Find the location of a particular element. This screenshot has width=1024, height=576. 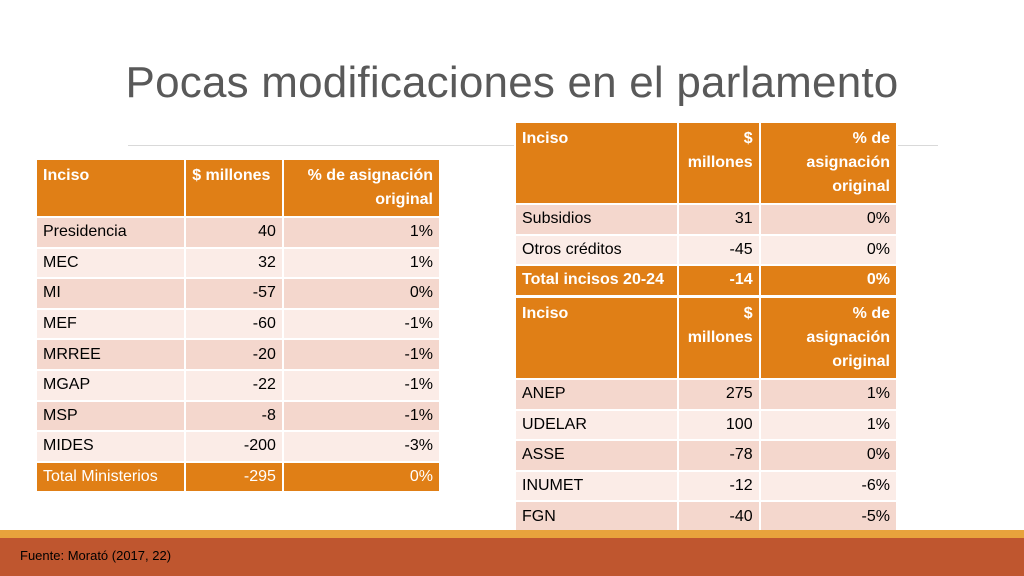

cell-porcentaje: -6% is located at coordinates (828, 486).